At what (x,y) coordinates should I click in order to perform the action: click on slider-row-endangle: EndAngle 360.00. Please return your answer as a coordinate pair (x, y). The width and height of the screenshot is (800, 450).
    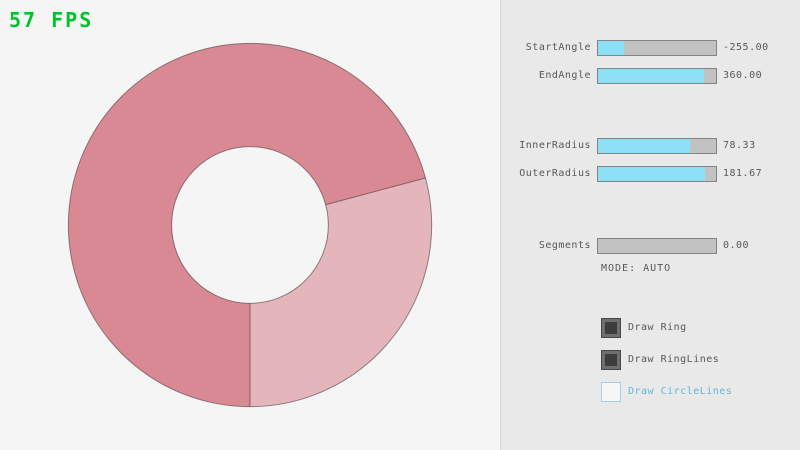
    Looking at the image, I should click on (650, 76).